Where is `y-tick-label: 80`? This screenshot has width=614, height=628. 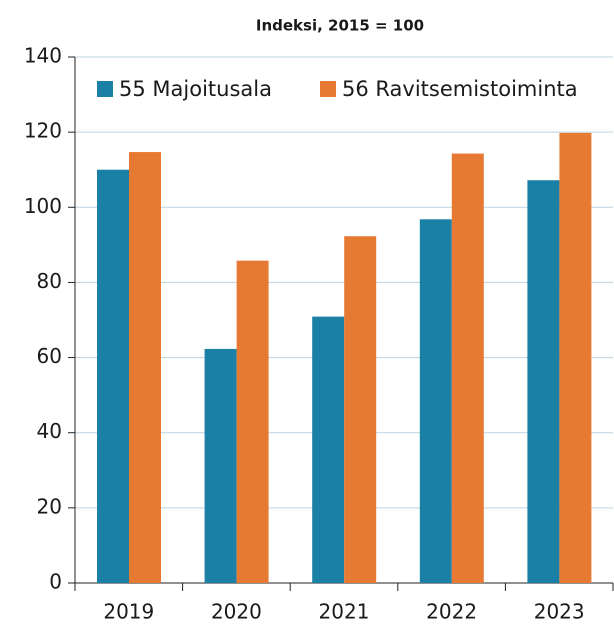
y-tick-label: 80 is located at coordinates (49, 281).